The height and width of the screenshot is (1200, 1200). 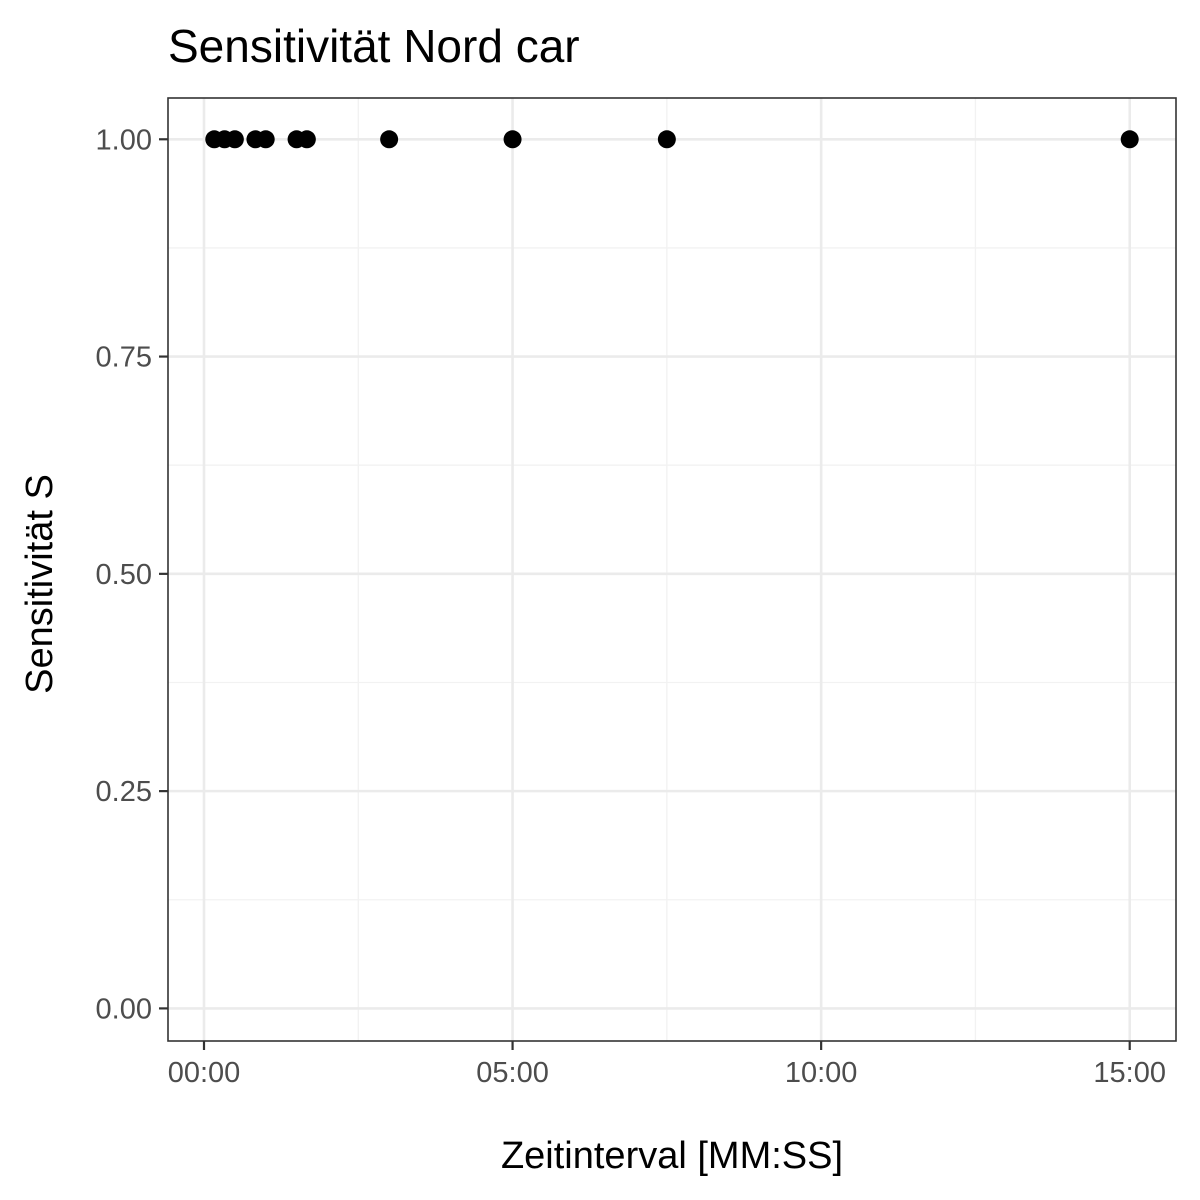 I want to click on y-tick-label: 0.75, so click(x=124, y=358).